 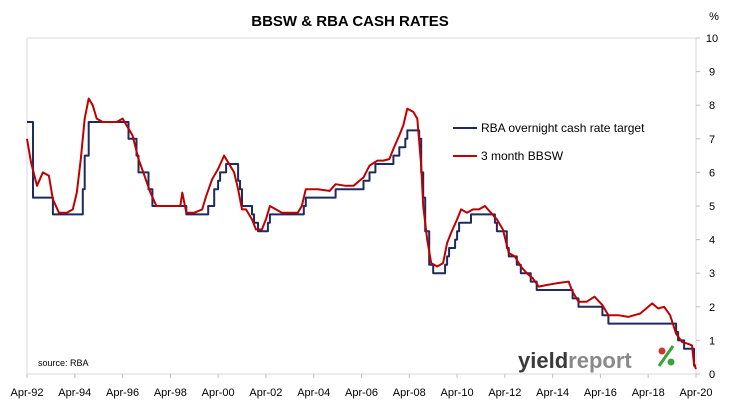 I want to click on x-tick-label: Apr-14, so click(x=552, y=393).